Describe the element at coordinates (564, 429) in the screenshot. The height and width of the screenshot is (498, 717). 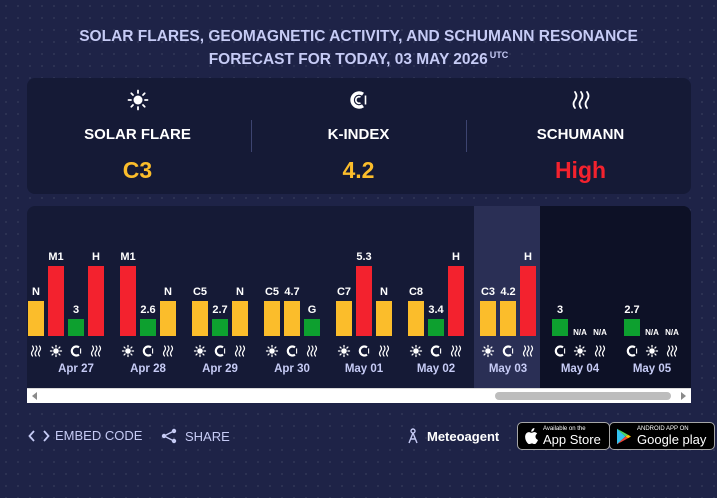
I see `app-store-small-text: Available on the` at that location.